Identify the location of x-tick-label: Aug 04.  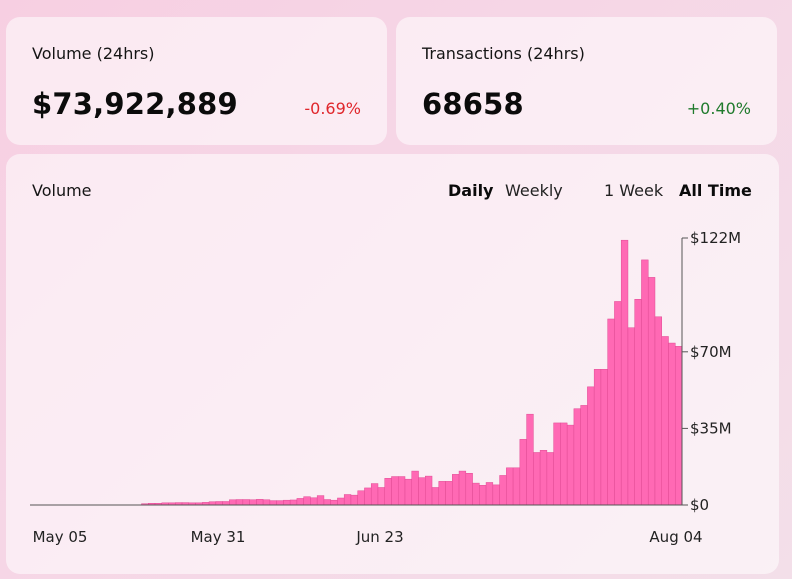
(675, 537).